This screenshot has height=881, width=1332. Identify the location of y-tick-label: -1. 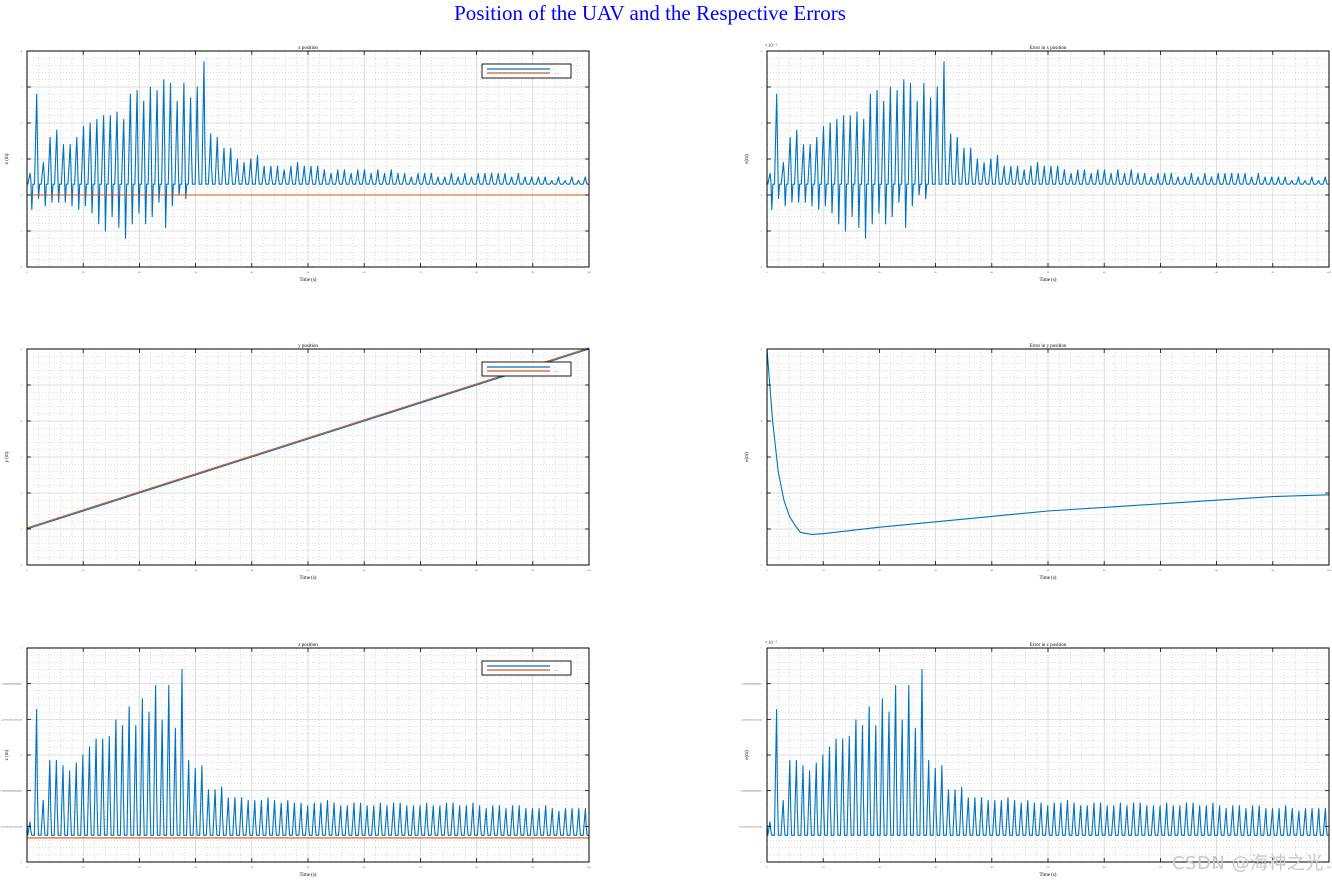
(21, 231).